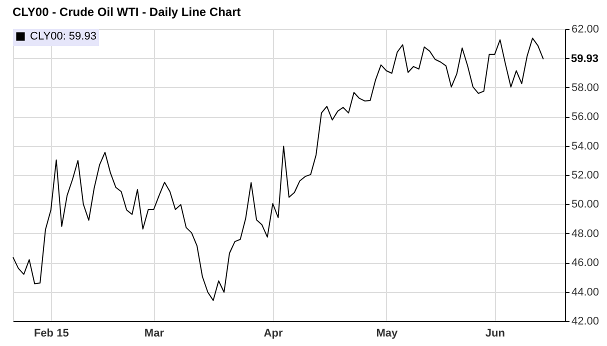 The height and width of the screenshot is (346, 607). What do you see at coordinates (586, 146) in the screenshot?
I see `y-tick-label: 54.00` at bounding box center [586, 146].